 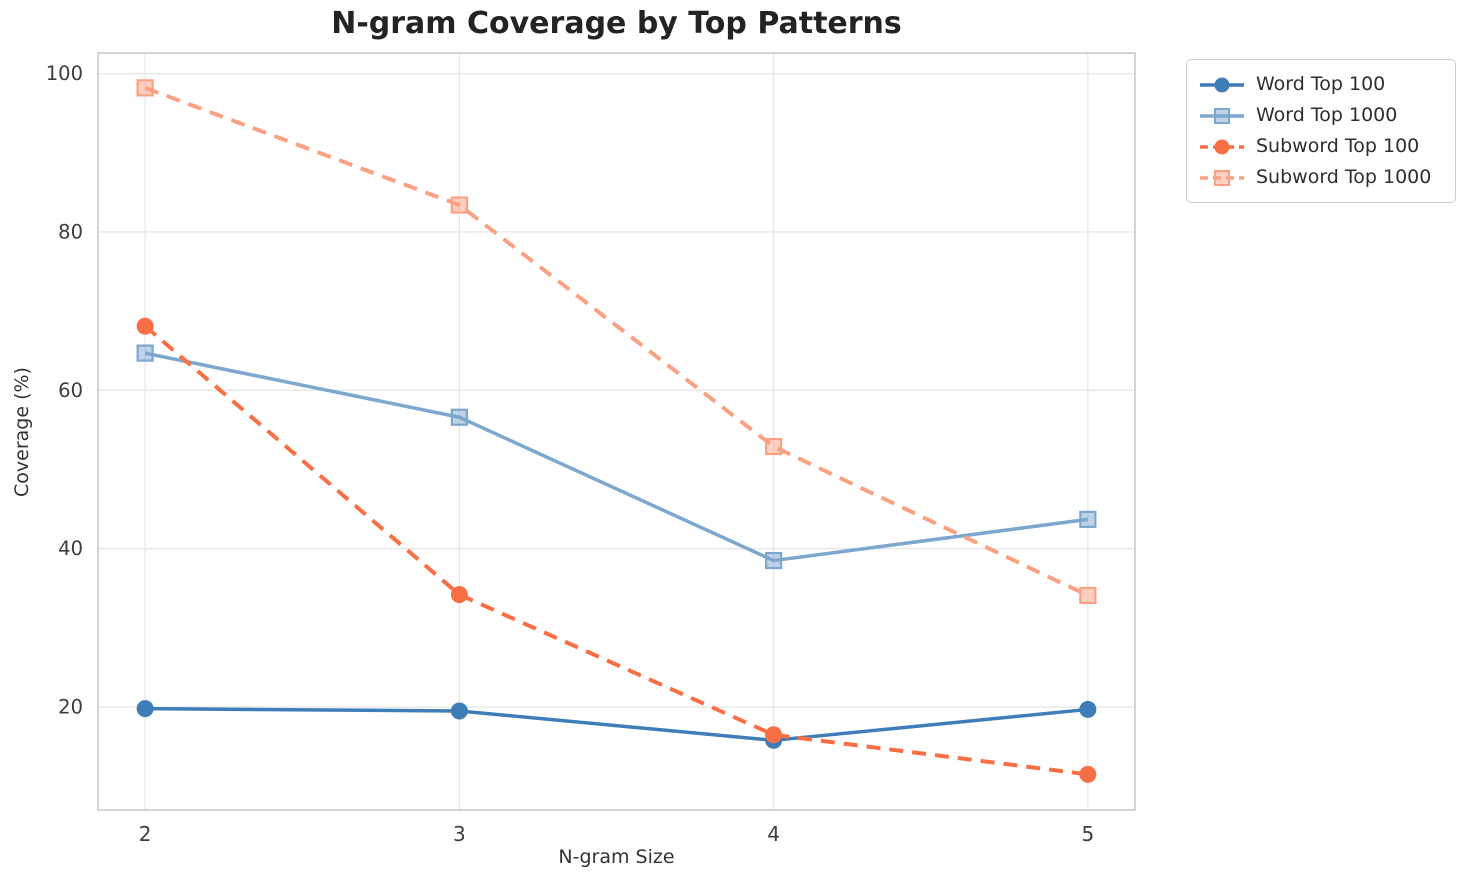 I want to click on legend-item-word-top-100: Word Top 100, so click(x=1319, y=84).